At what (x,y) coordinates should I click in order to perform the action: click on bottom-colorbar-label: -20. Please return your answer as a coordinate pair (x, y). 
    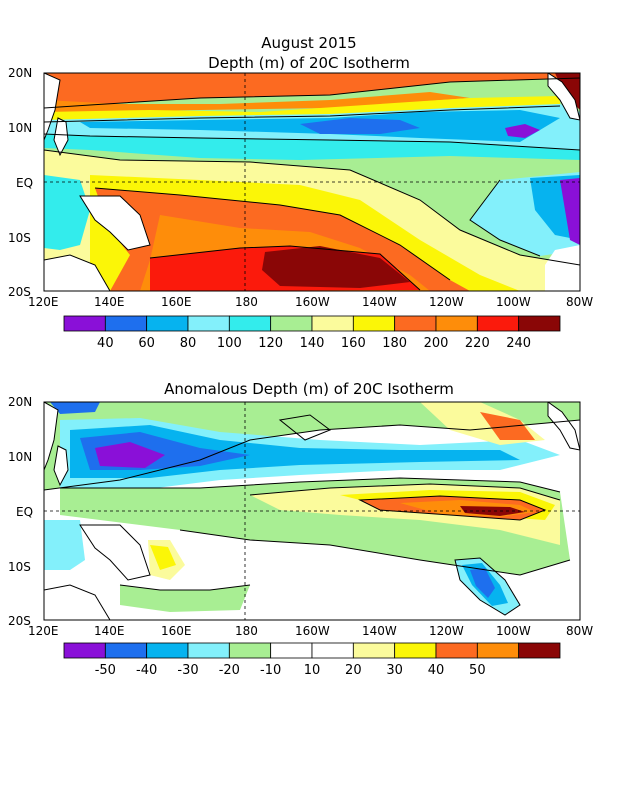
    Looking at the image, I should click on (229, 670).